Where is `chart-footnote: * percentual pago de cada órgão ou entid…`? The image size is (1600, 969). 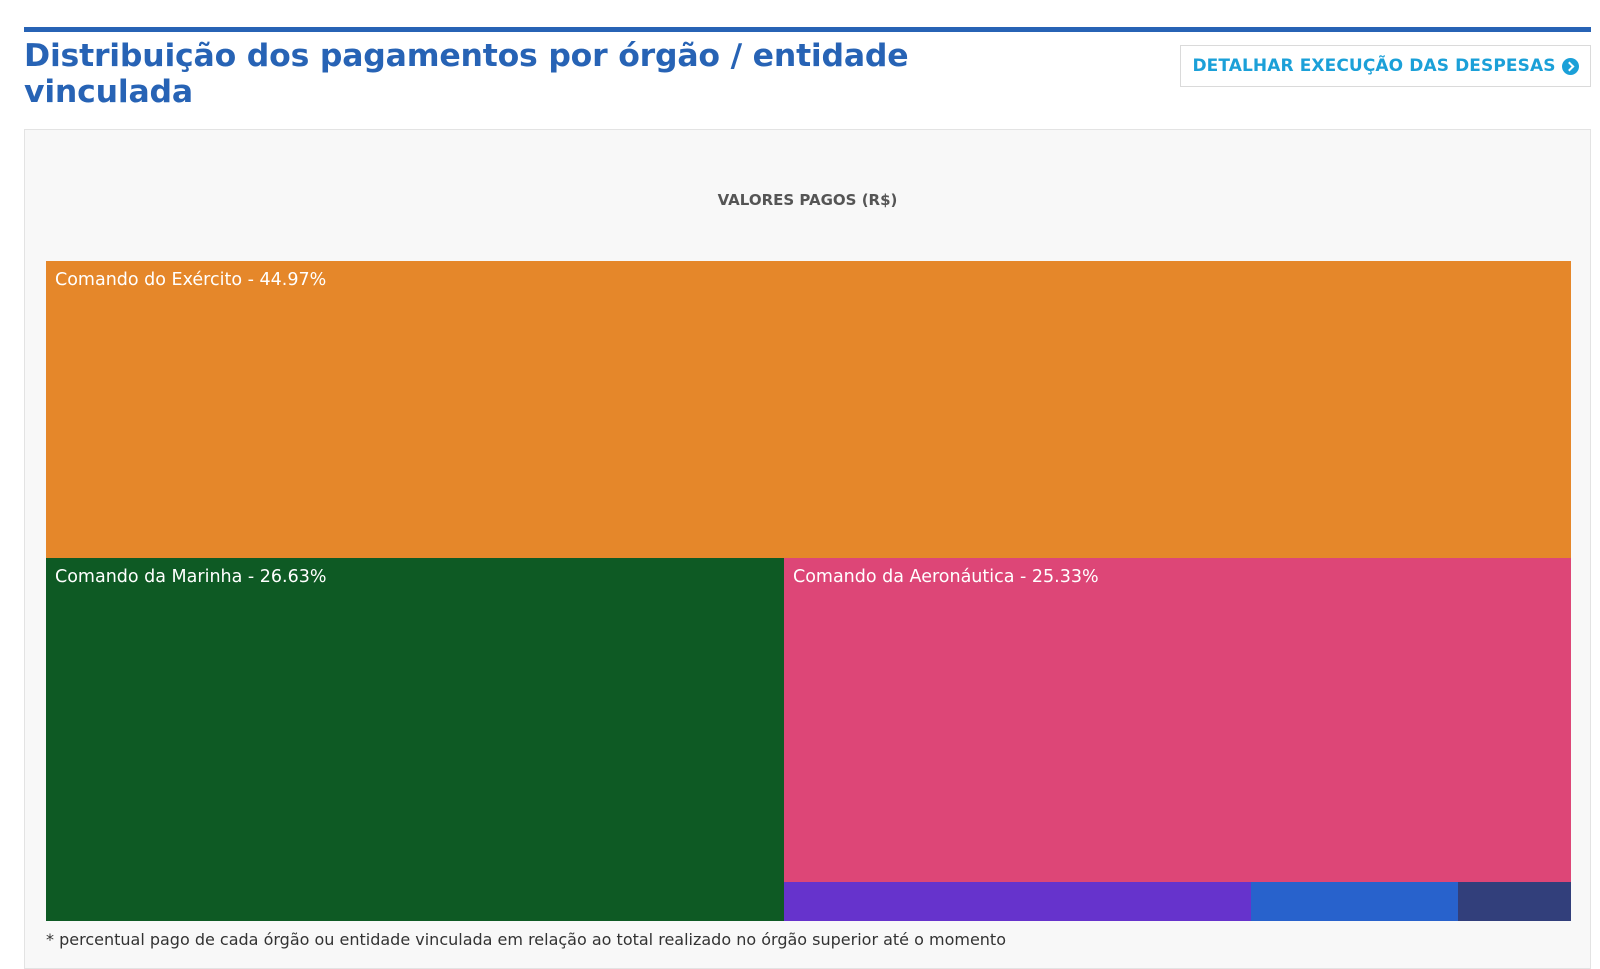
chart-footnote: * percentual pago de cada órgão ou entid… is located at coordinates (526, 939).